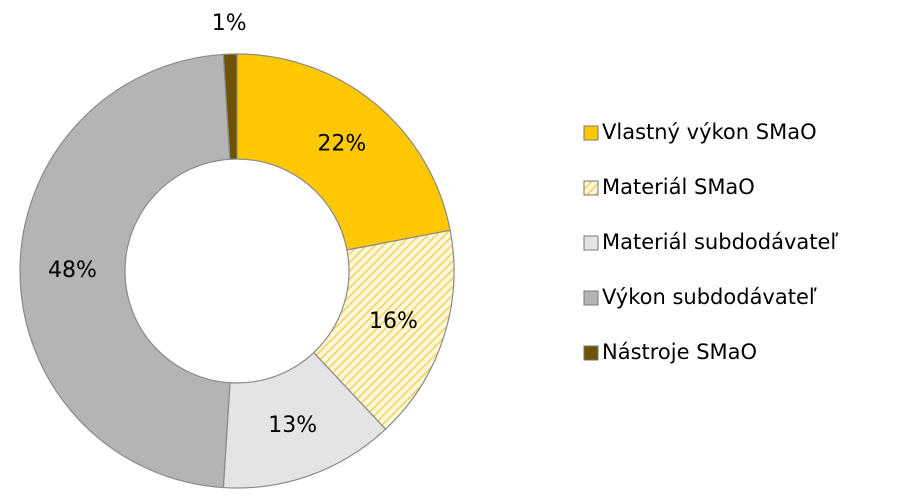  I want to click on legend-label: Materiál subdodávateľ, so click(720, 242).